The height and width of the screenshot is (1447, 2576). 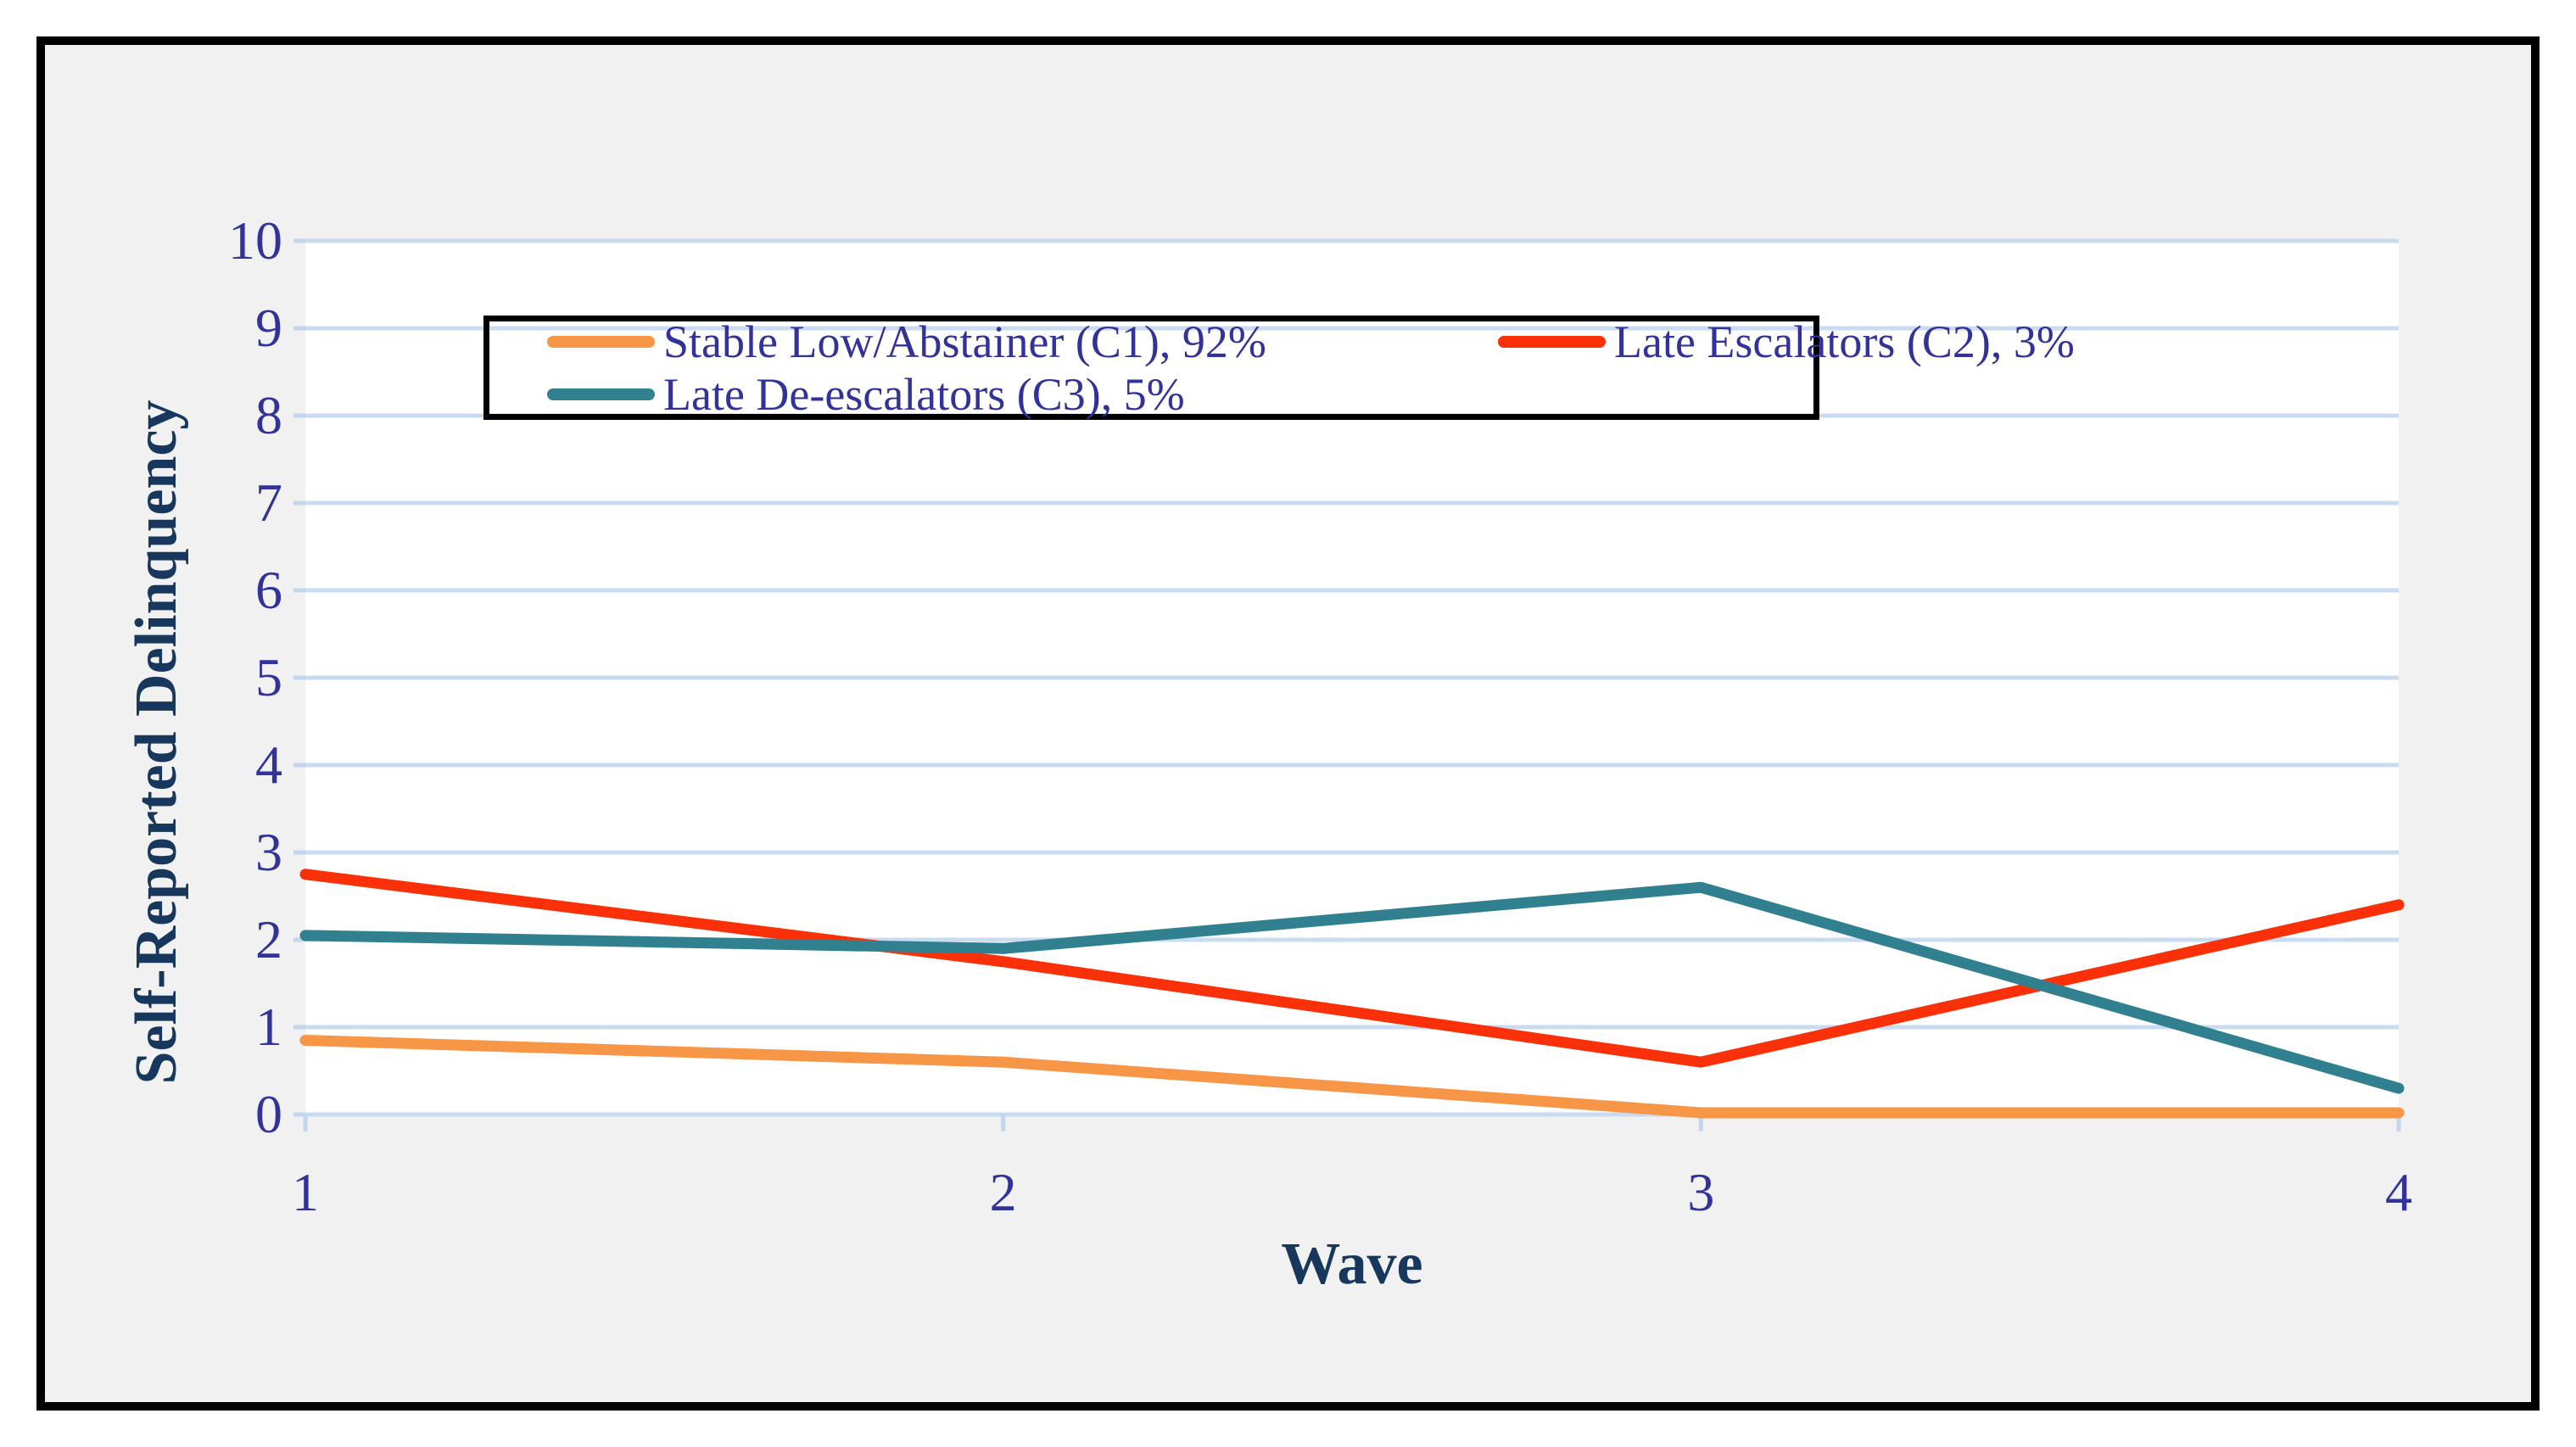 I want to click on x-tick-label: 3, so click(x=1701, y=1192).